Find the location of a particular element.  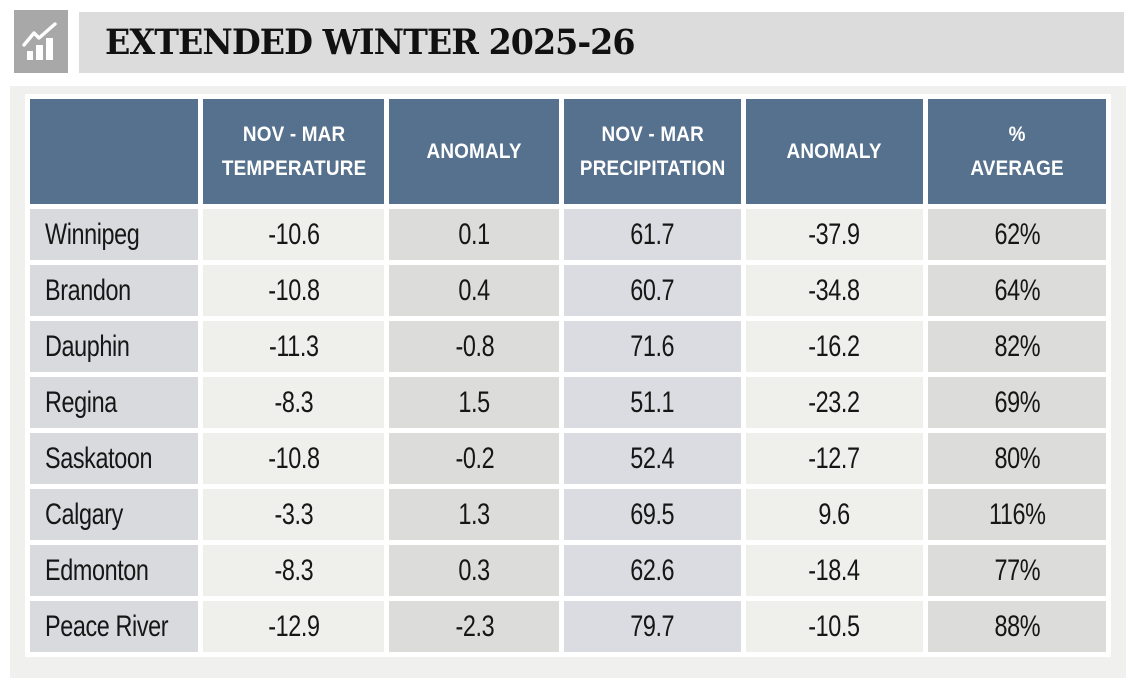

column-header-label: NOV - MAR PRECIPITATION is located at coordinates (652, 151).